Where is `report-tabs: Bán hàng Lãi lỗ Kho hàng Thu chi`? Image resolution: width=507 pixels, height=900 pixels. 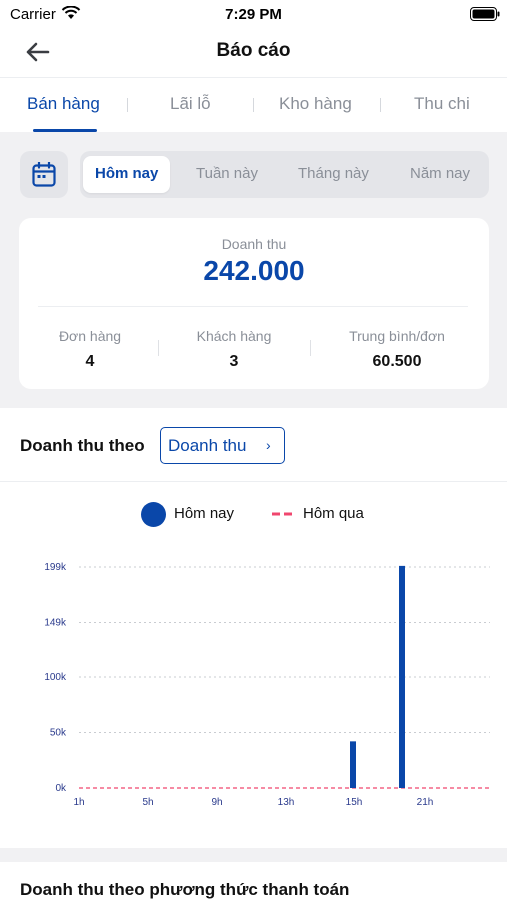 report-tabs: Bán hàng Lãi lỗ Kho hàng Thu chi is located at coordinates (253, 105).